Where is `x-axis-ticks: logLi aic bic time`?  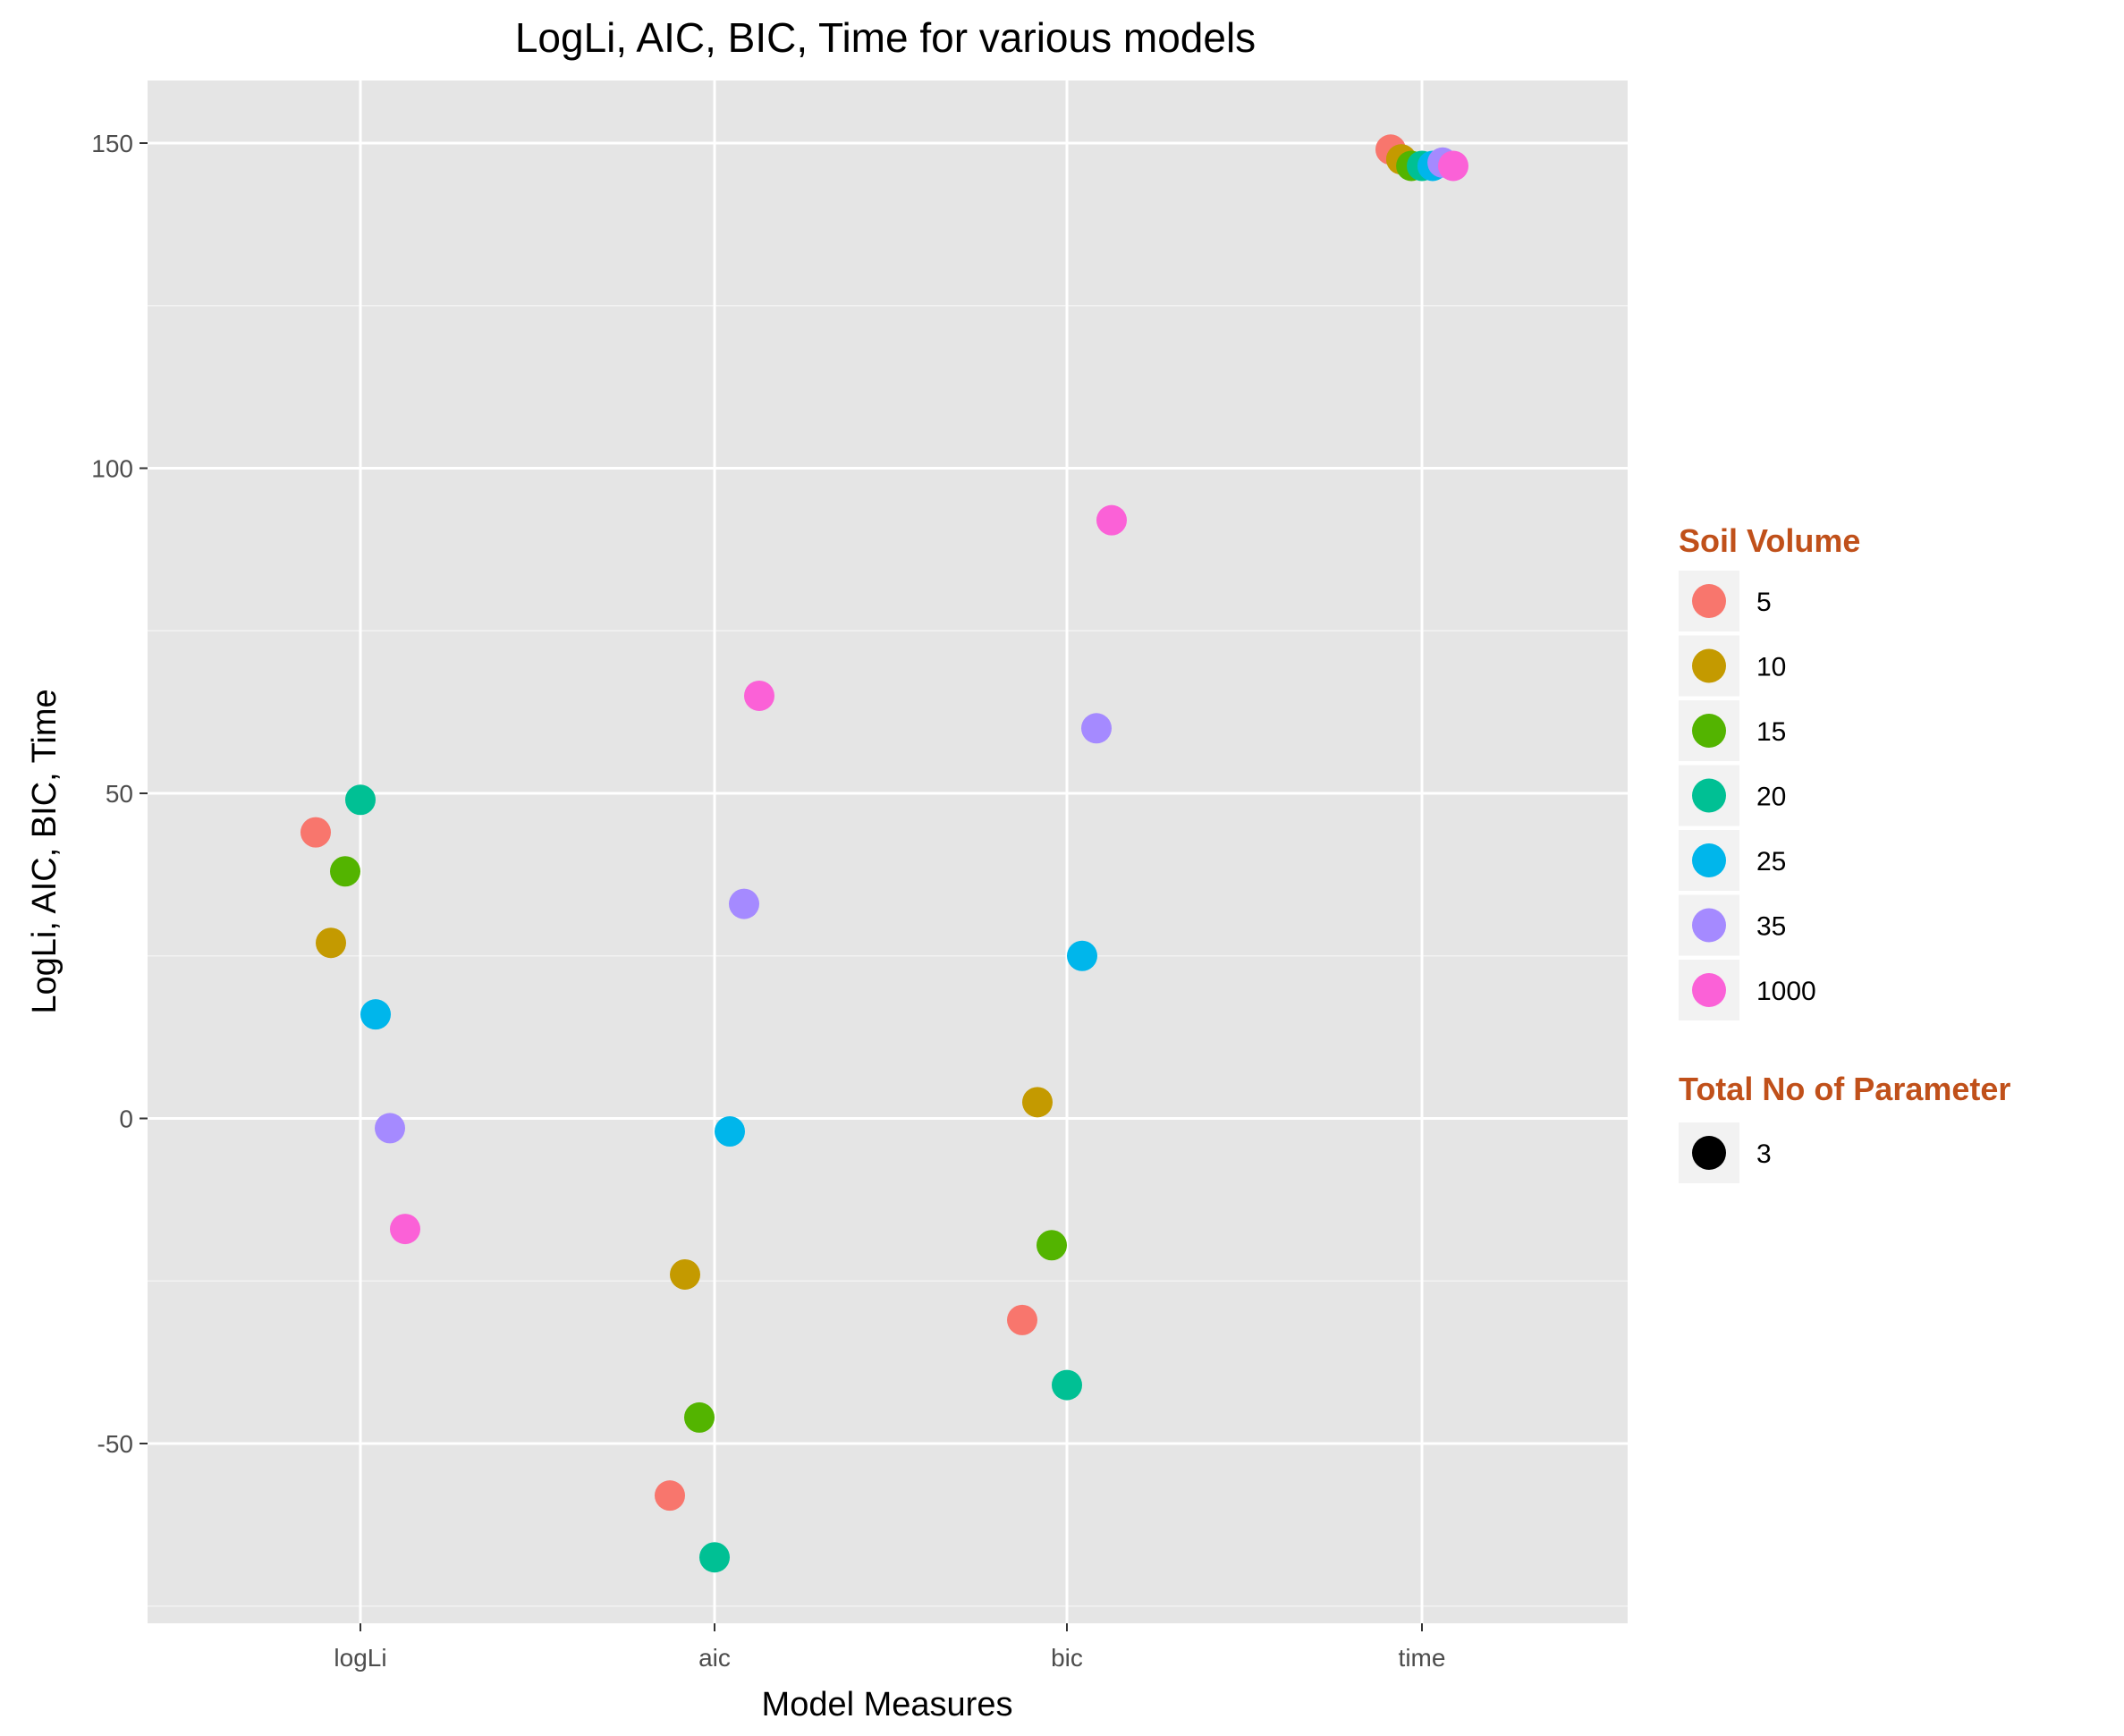
x-axis-ticks: logLi aic bic time is located at coordinates (889, 1647).